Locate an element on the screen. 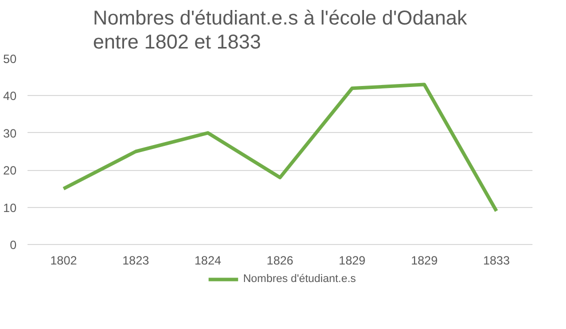  y-tick-label: 40 is located at coordinates (10, 96).